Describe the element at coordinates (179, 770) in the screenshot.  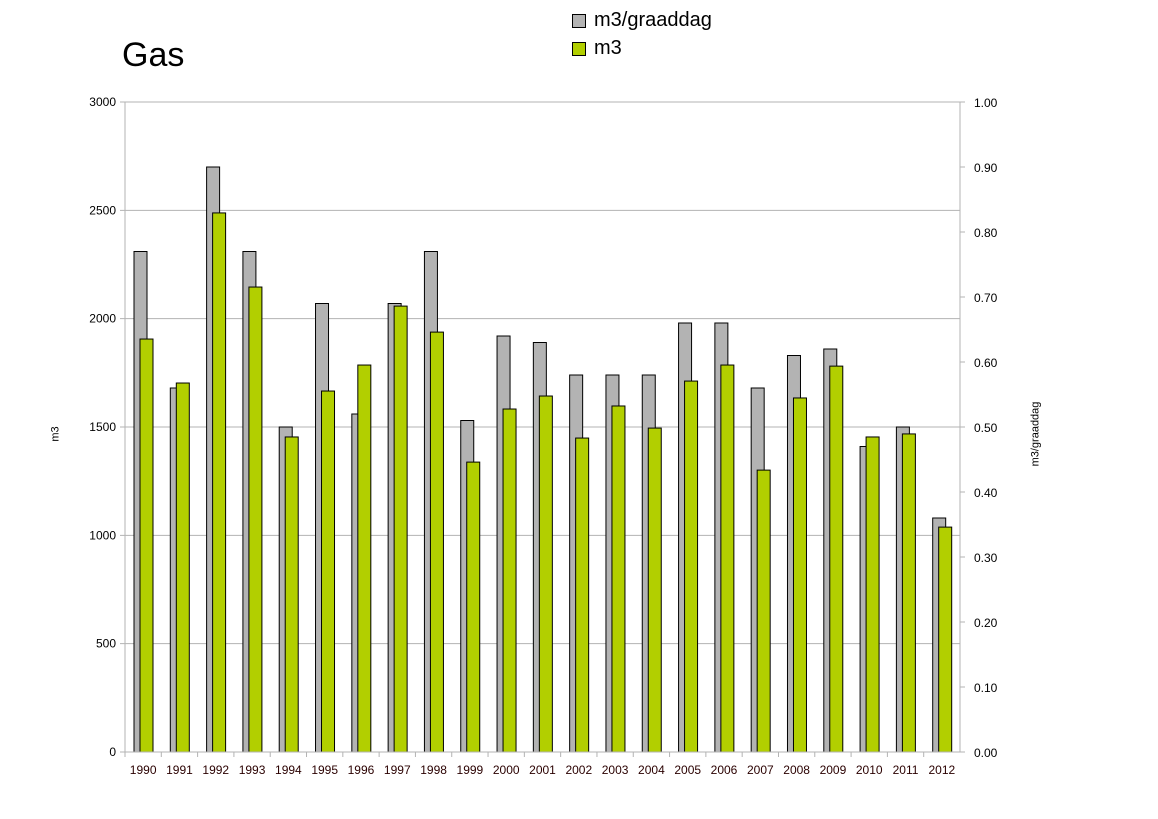
I see `x-tick-label: 1991` at that location.